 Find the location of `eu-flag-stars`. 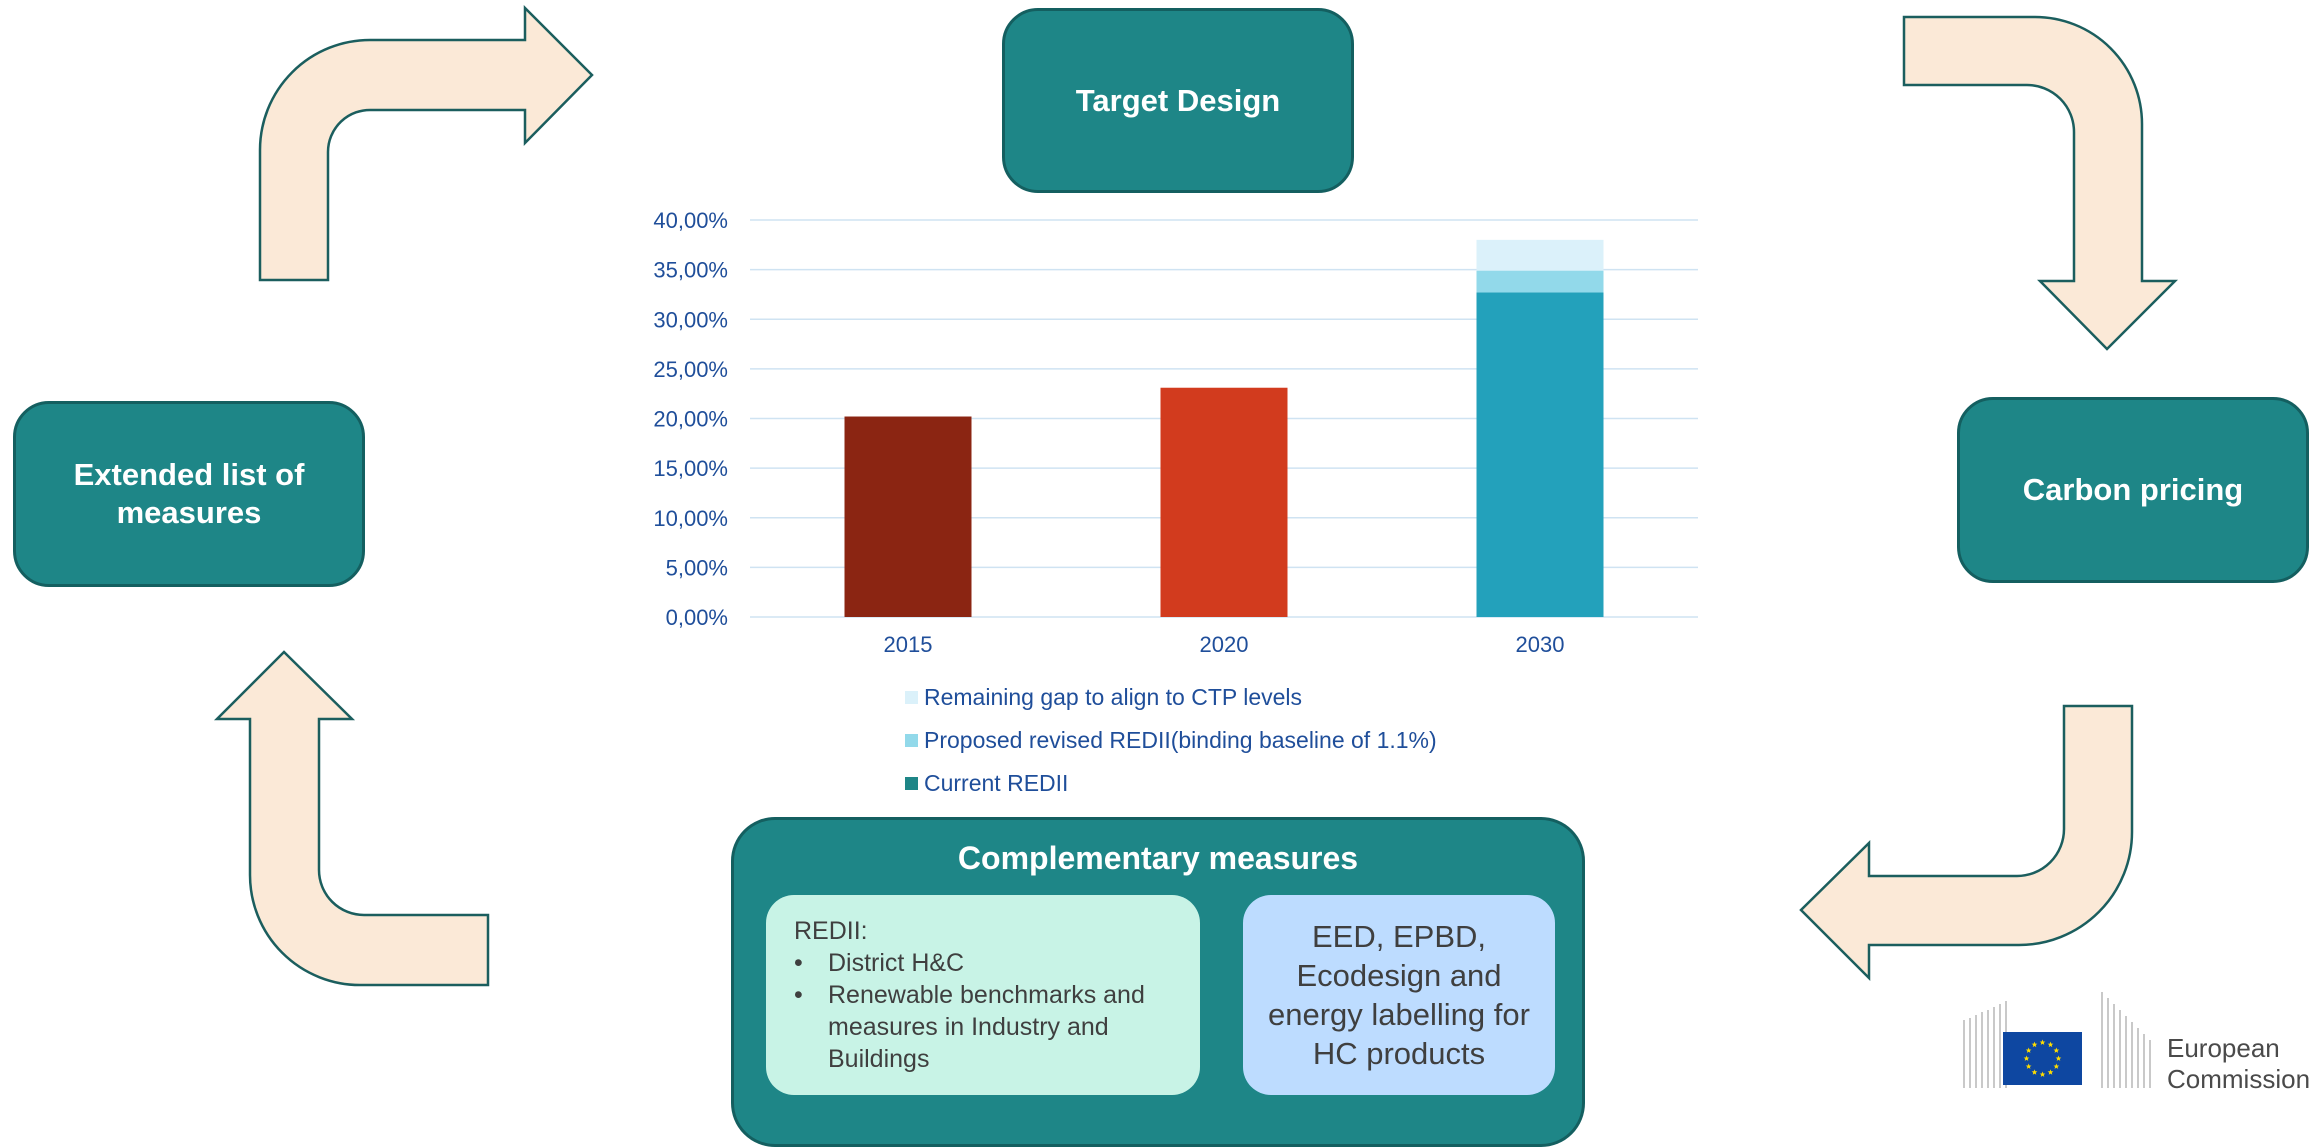

eu-flag-stars is located at coordinates (2042, 1058).